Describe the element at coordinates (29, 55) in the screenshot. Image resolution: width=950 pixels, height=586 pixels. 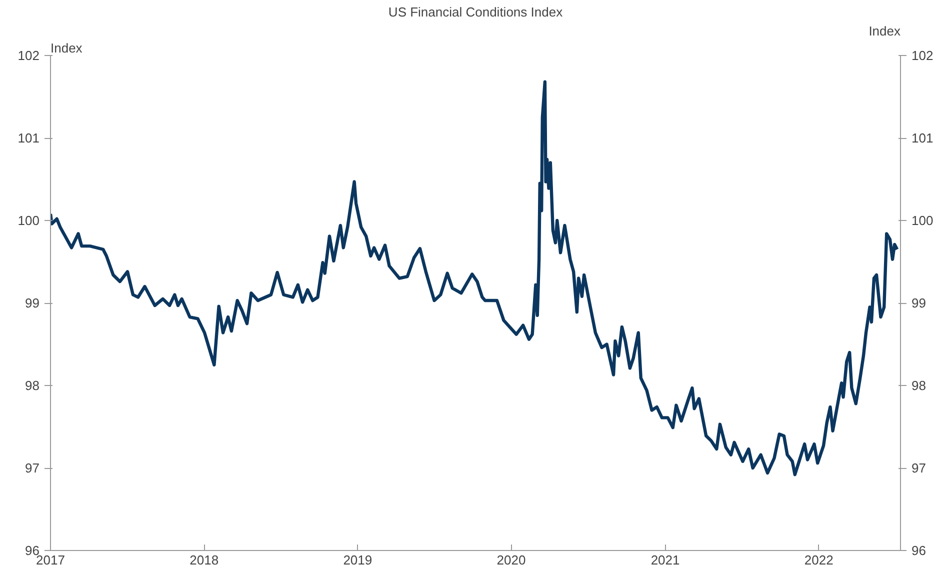
I see `y-tick-label: 102` at that location.